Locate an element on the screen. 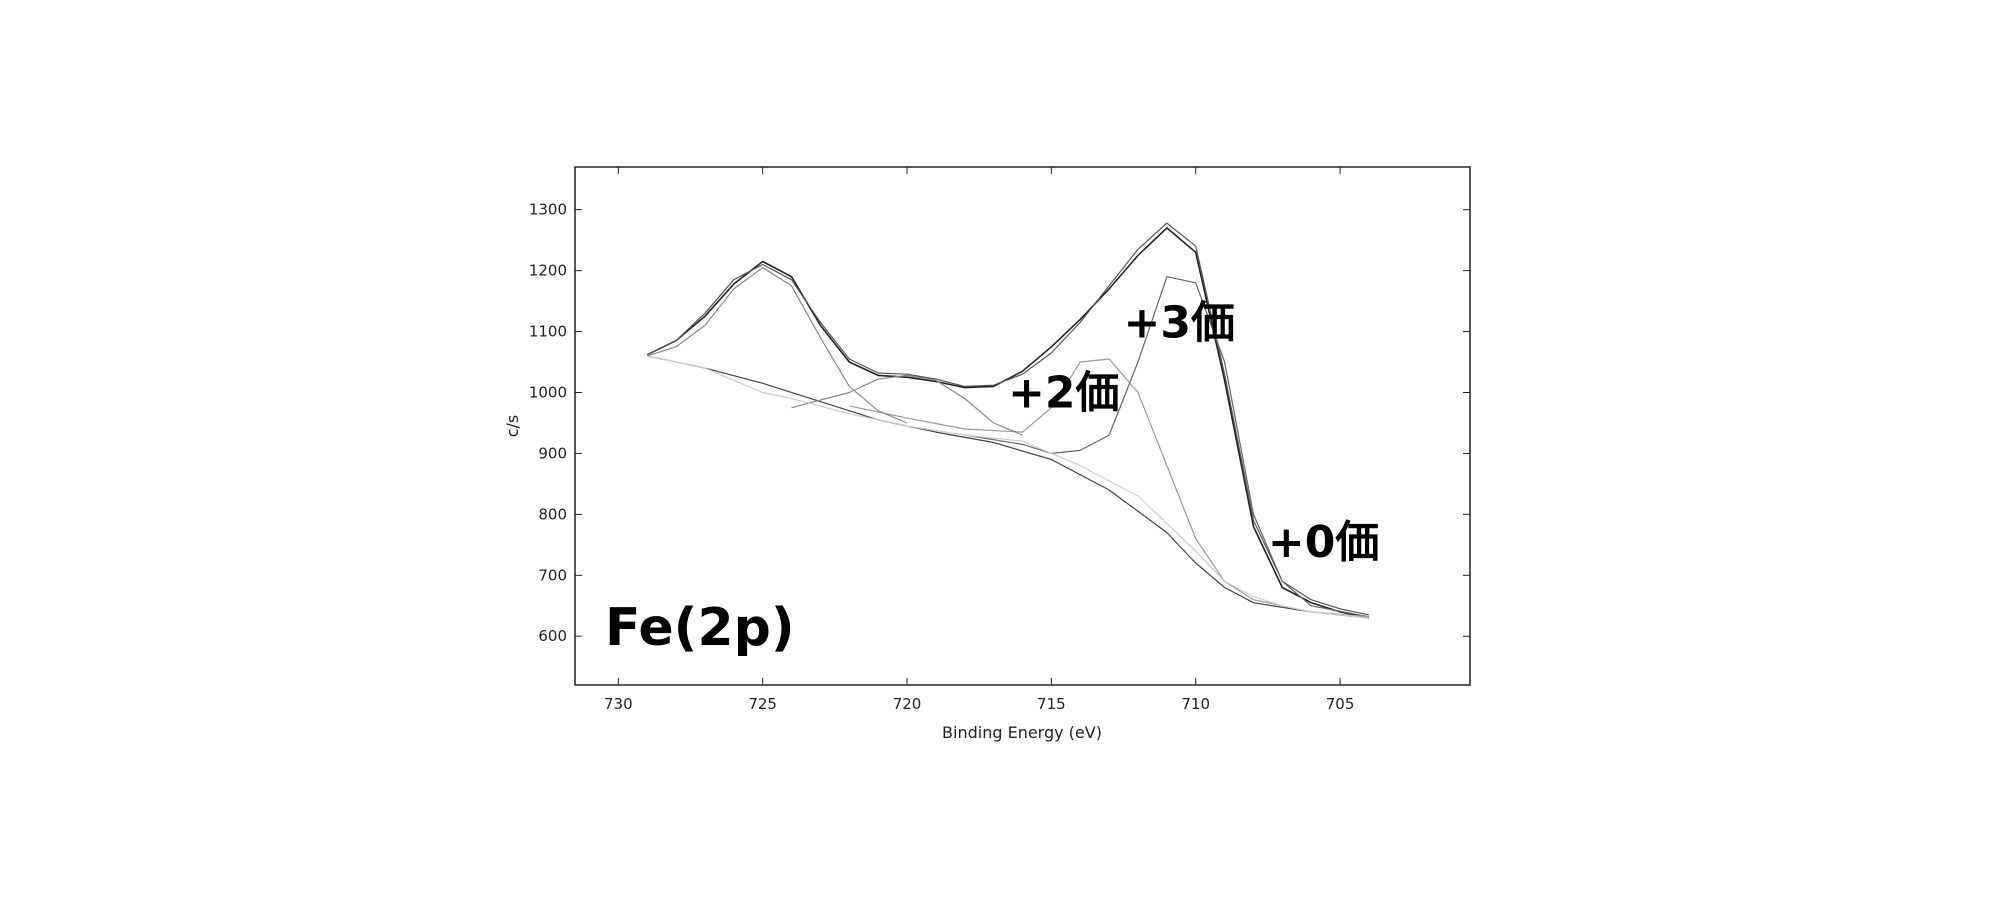 Image resolution: width=2007 pixels, height=900 pixels. y-tick-label: 1100 is located at coordinates (548, 332).